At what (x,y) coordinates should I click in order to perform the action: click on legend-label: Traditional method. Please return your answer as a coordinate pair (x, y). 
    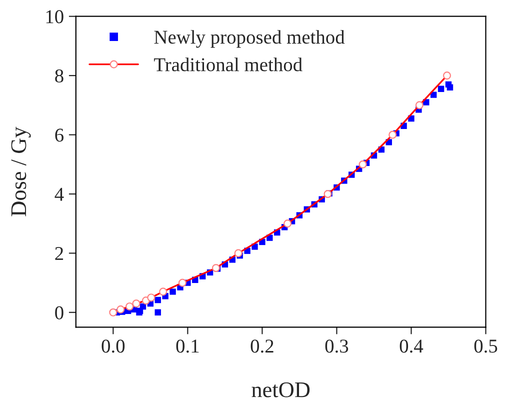
    Looking at the image, I should click on (228, 65).